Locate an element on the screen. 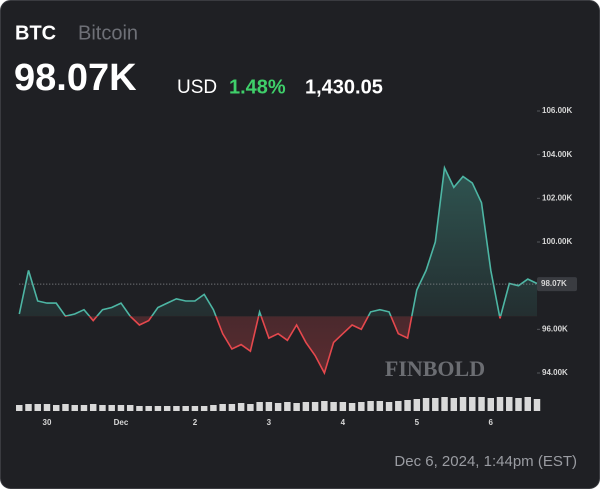 The width and height of the screenshot is (600, 489). change-absolute: 1,430.05 is located at coordinates (344, 87).